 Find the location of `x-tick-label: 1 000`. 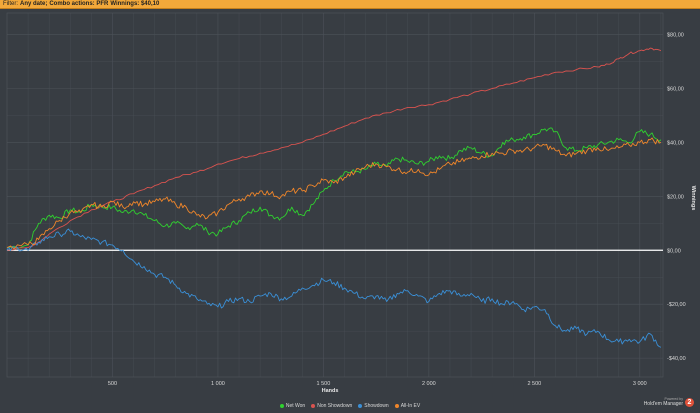

x-tick-label: 1 000 is located at coordinates (218, 384).